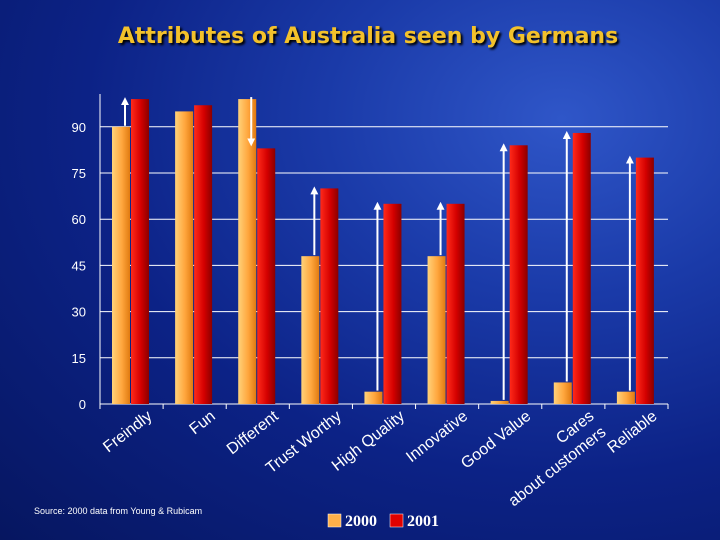 This screenshot has height=540, width=720. Describe the element at coordinates (118, 511) in the screenshot. I see `source-note: Source: 2000 data from Young & Rubicam` at that location.